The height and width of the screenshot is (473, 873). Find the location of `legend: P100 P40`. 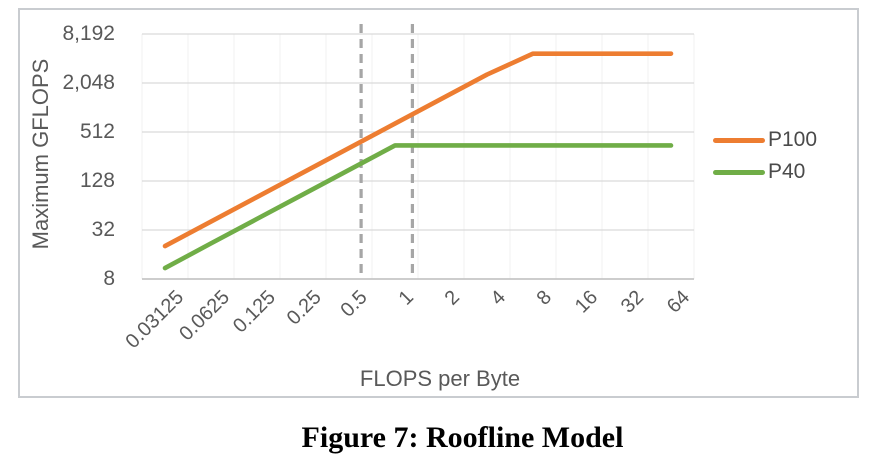

legend: P100 P40 is located at coordinates (765, 156).